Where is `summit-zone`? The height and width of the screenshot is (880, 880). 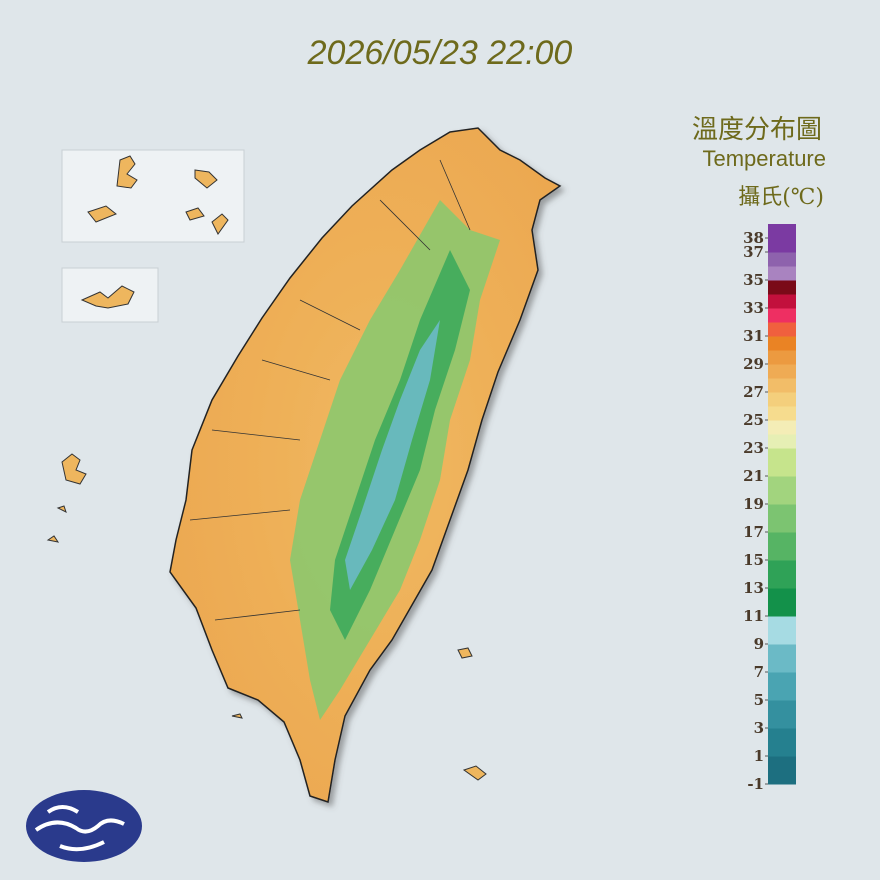 summit-zone is located at coordinates (392, 455).